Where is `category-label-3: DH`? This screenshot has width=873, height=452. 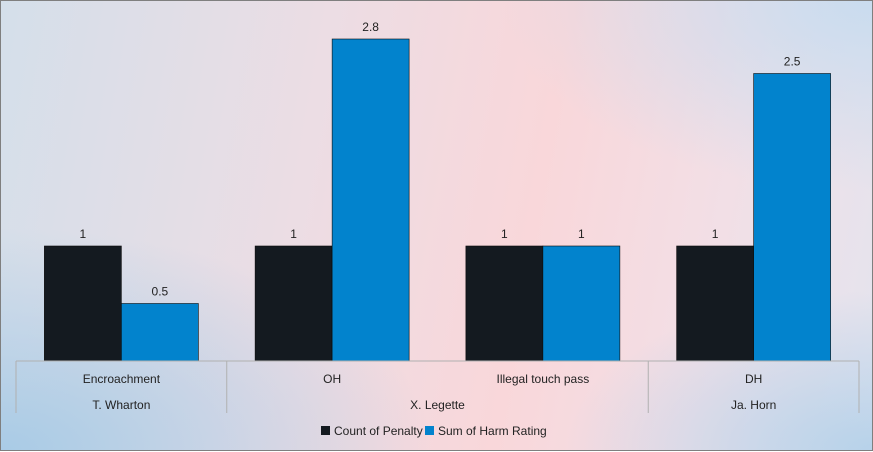
category-label-3: DH is located at coordinates (753, 379).